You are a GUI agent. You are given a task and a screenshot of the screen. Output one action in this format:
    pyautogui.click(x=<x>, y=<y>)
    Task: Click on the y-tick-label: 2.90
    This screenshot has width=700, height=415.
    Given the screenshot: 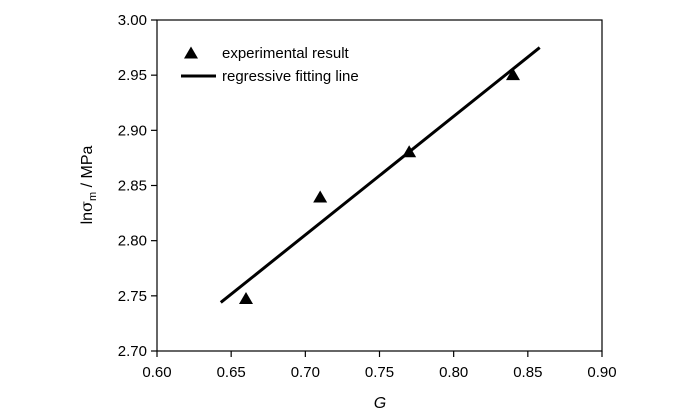 What is the action you would take?
    pyautogui.click(x=132, y=130)
    